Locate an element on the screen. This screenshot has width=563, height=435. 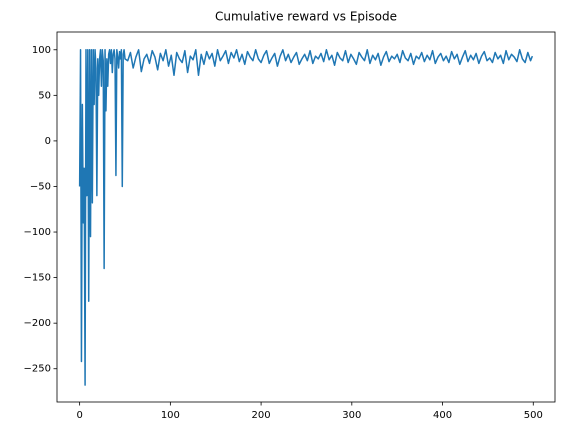
y-tick-label: 100 is located at coordinates (41, 50).